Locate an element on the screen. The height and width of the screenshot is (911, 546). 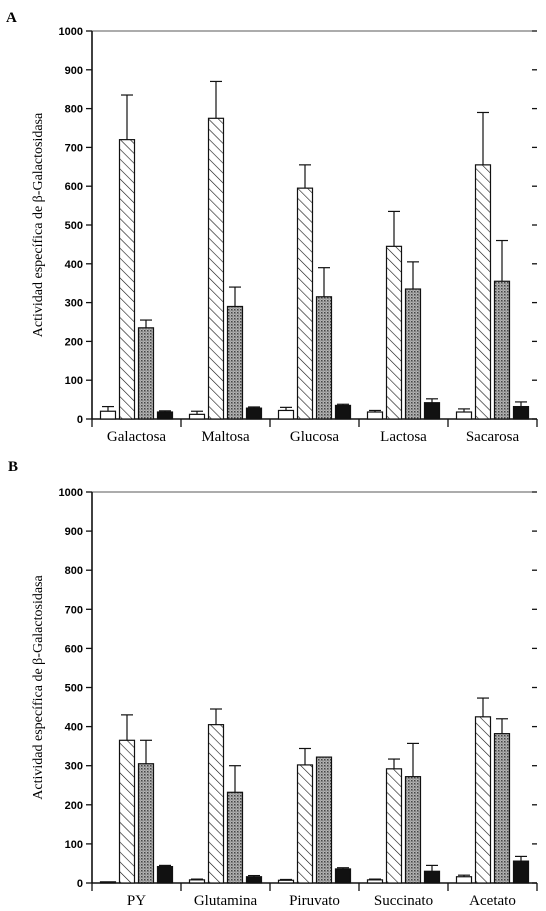
panel-letter-a: A is located at coordinates (11, 18).